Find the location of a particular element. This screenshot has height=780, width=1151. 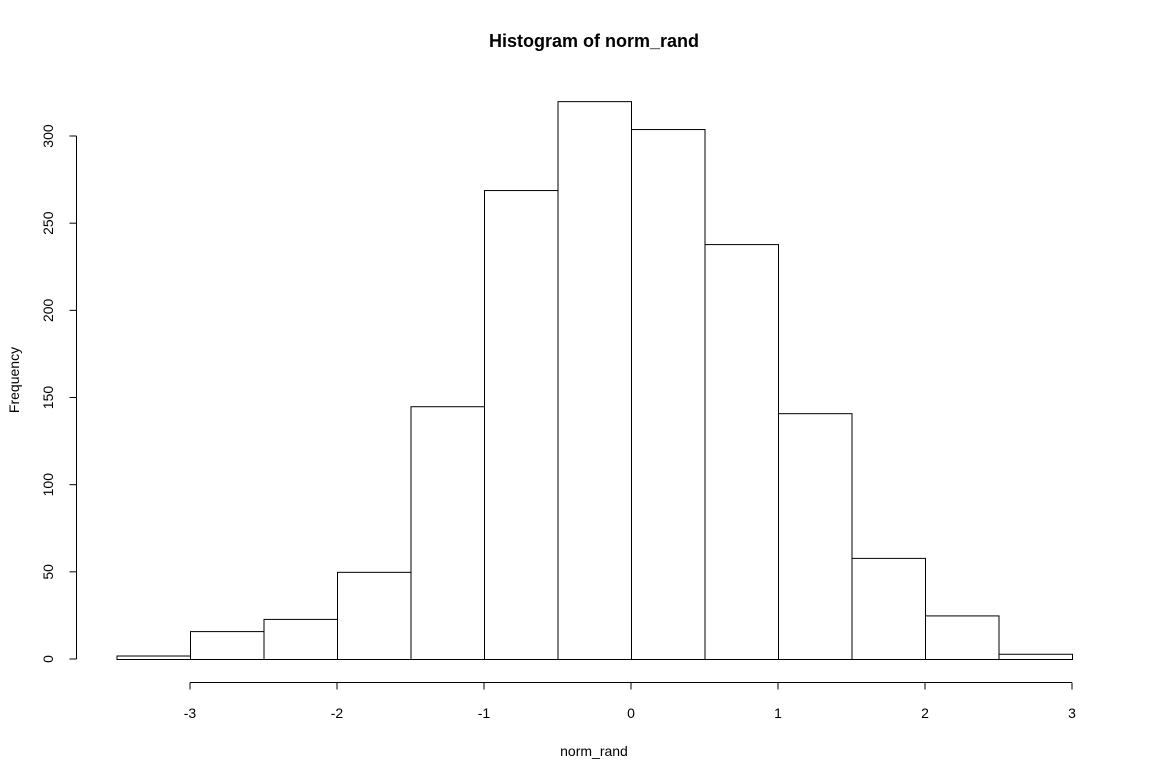

y-tick-label: 250 is located at coordinates (48, 223).